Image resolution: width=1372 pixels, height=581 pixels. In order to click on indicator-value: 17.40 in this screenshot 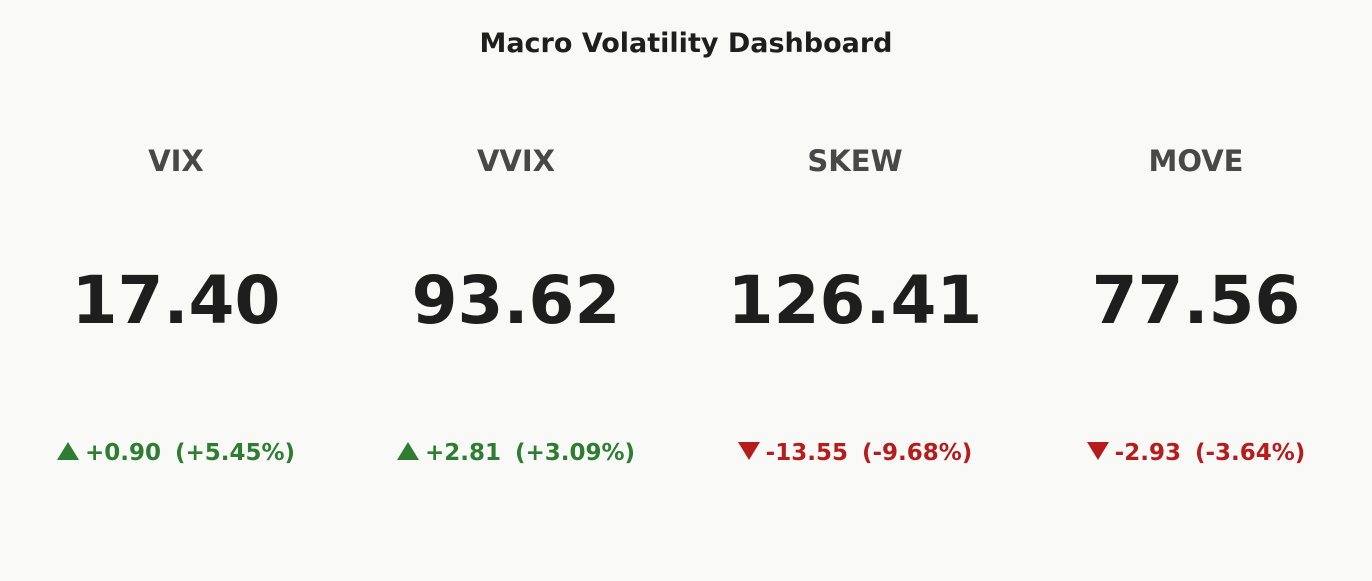, I will do `click(176, 300)`.